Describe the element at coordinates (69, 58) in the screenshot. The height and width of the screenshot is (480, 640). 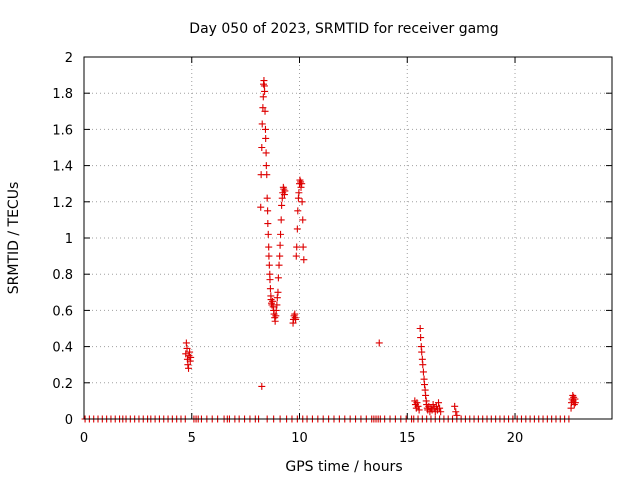
I see `y-tick-label: 2` at that location.